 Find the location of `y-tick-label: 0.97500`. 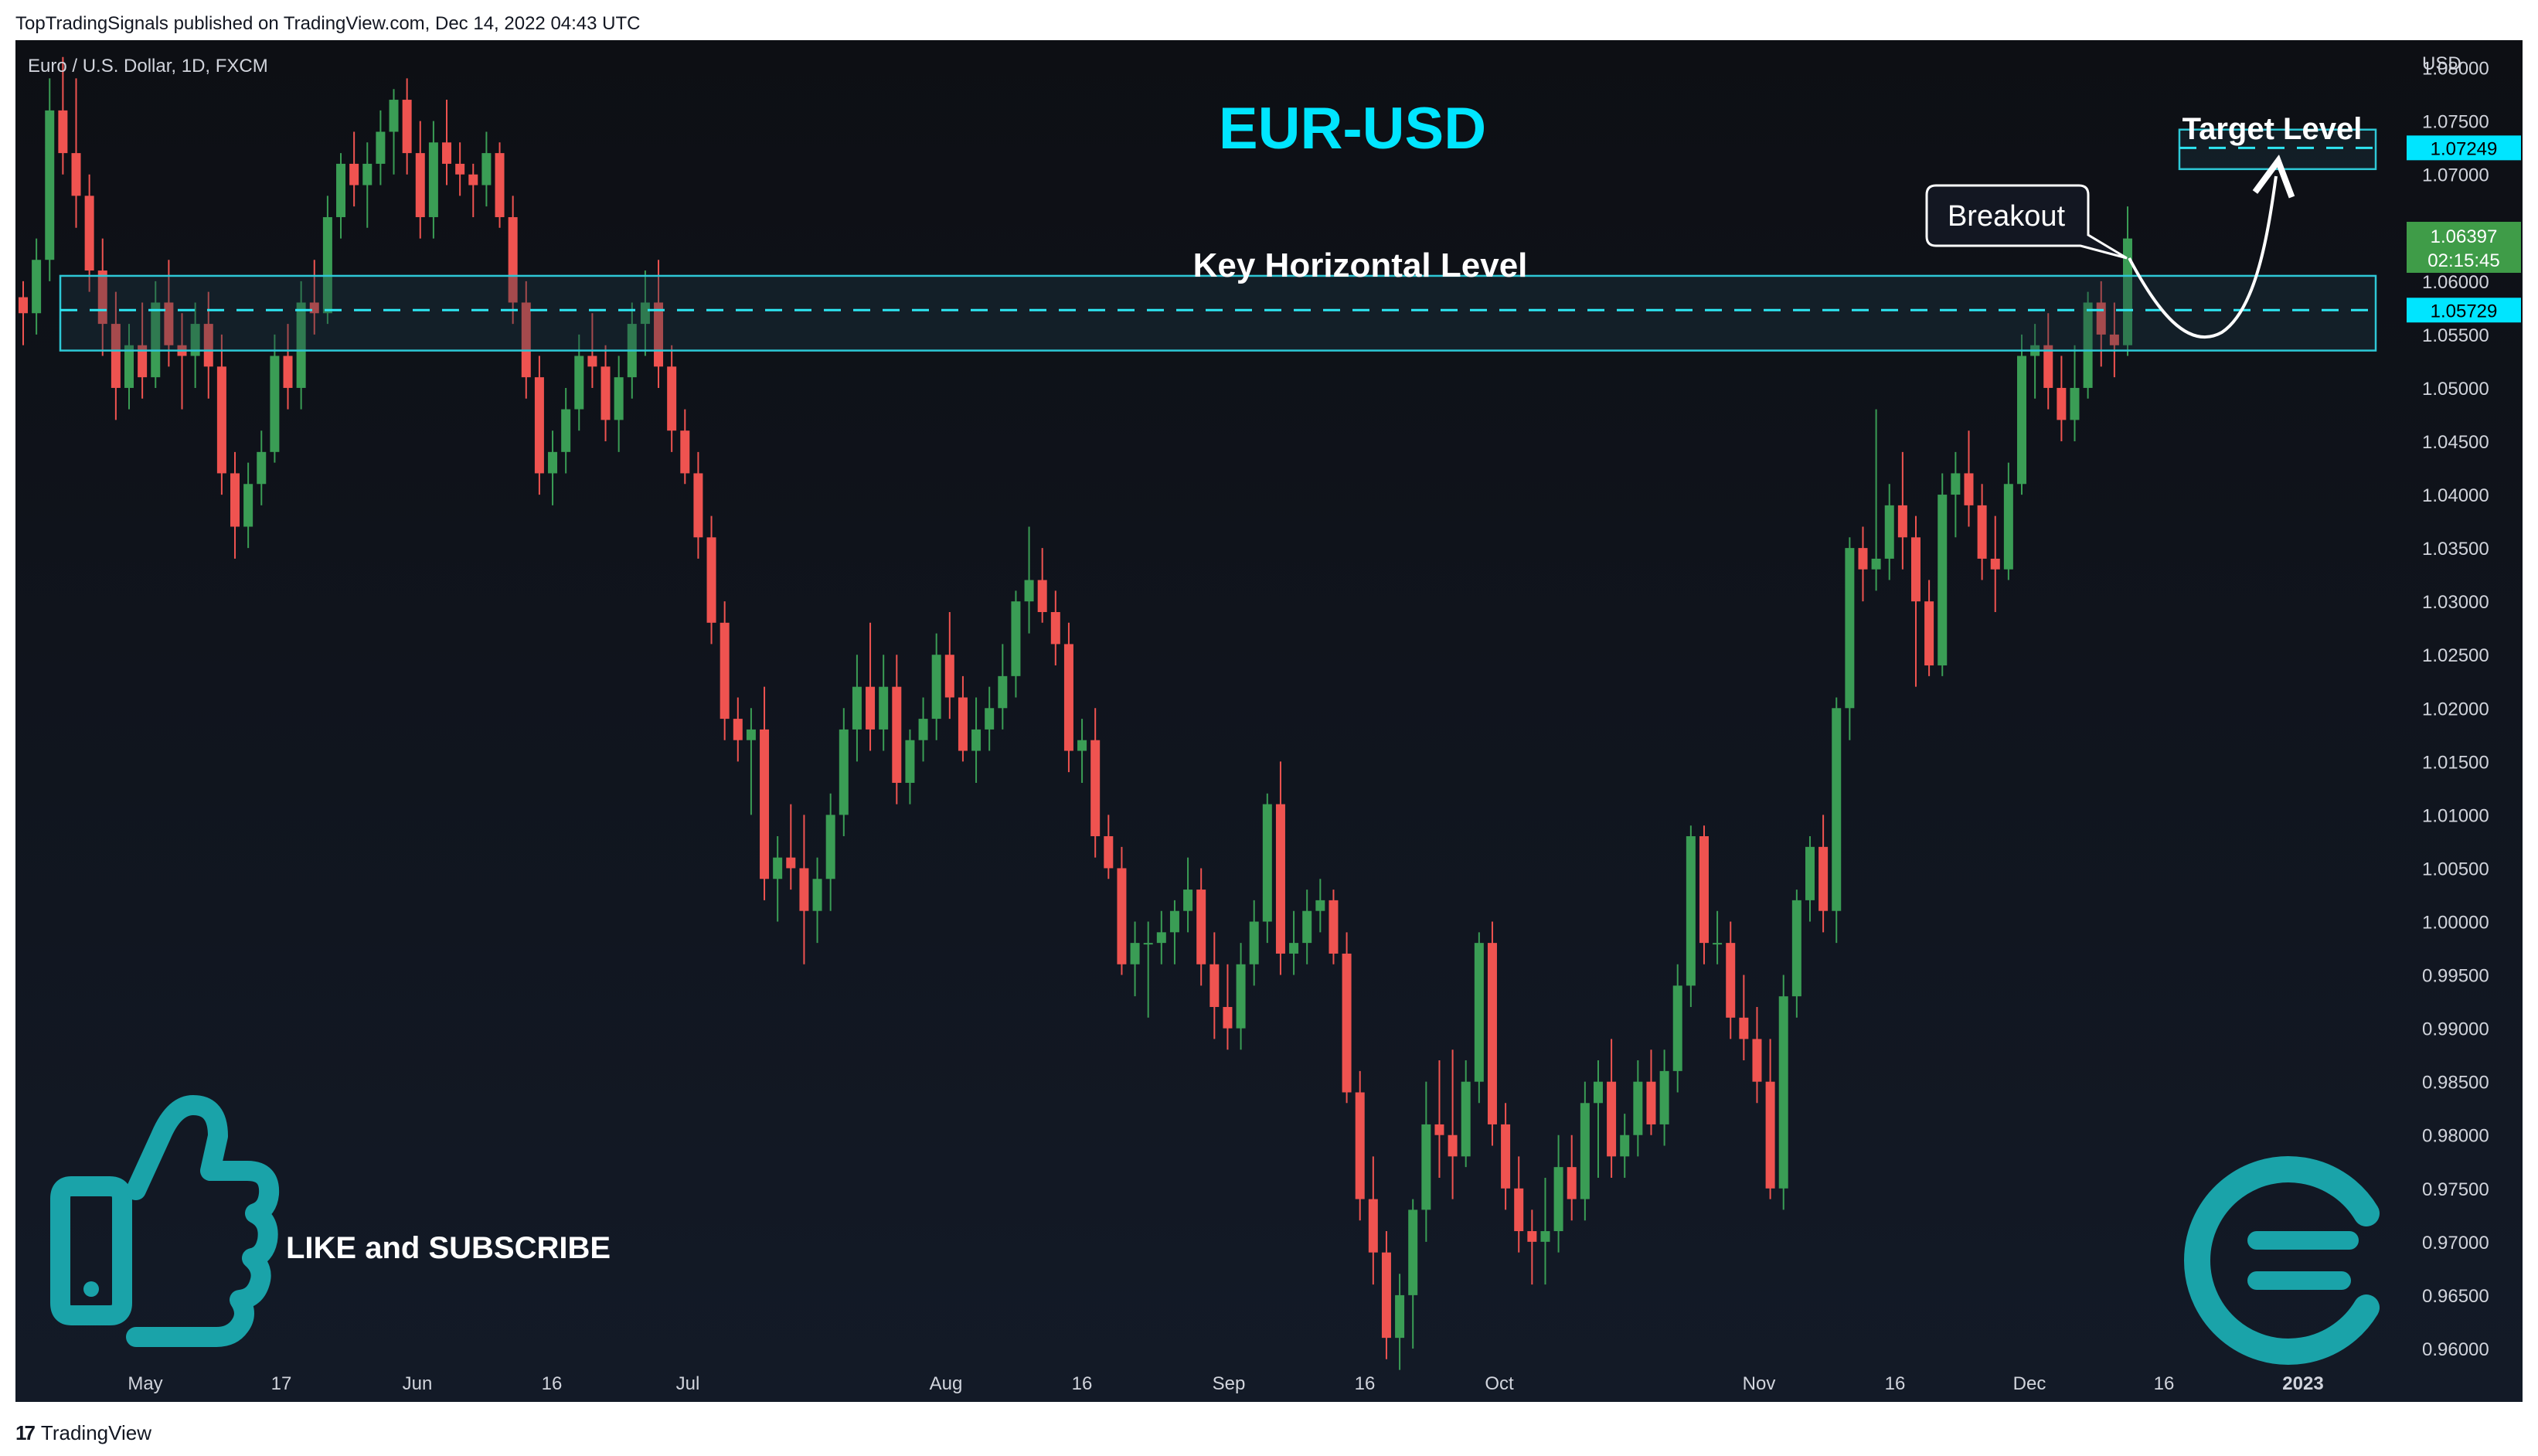

y-tick-label: 0.97500 is located at coordinates (2455, 1190).